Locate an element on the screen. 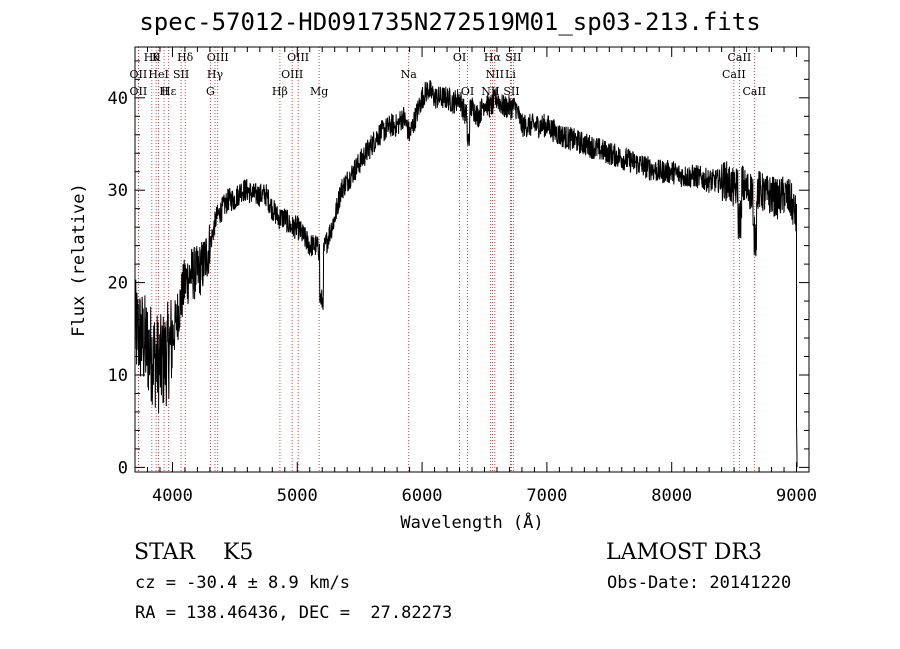 The height and width of the screenshot is (649, 900). obs-date: Obs-Date: 20141220 is located at coordinates (699, 583).